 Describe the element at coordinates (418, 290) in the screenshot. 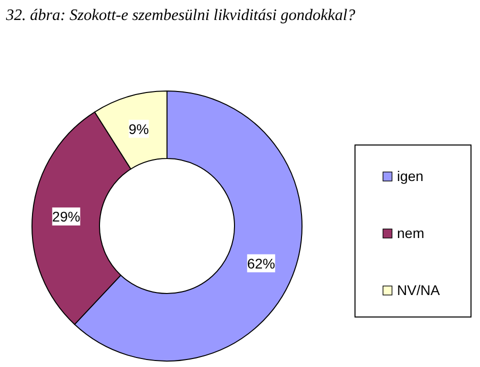

I see `legend-label: NV/NA` at that location.